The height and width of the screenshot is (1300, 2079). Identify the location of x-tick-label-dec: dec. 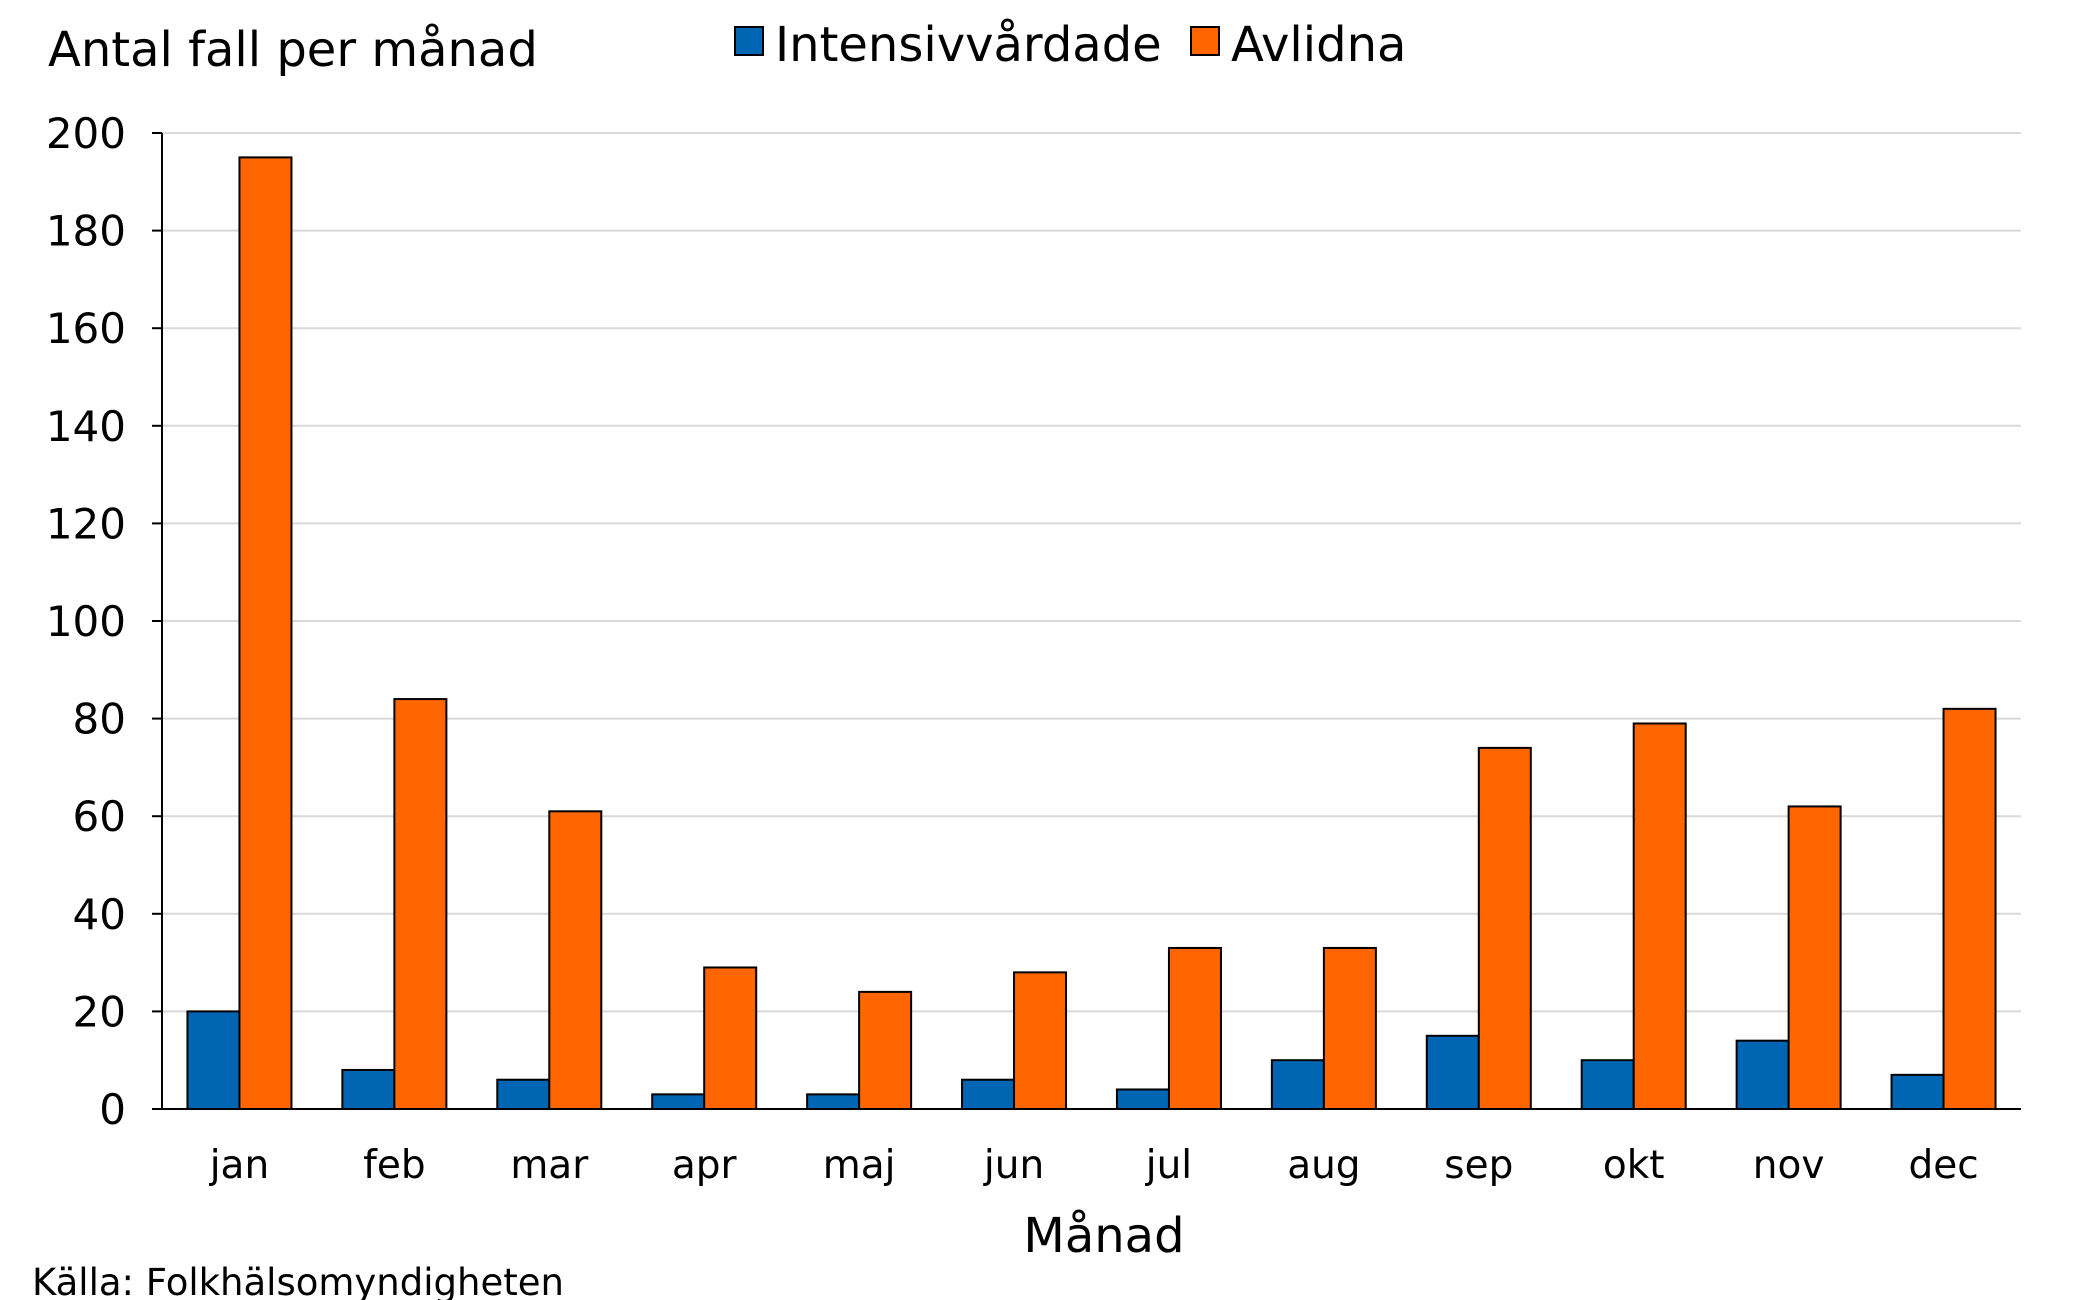
(1943, 1165).